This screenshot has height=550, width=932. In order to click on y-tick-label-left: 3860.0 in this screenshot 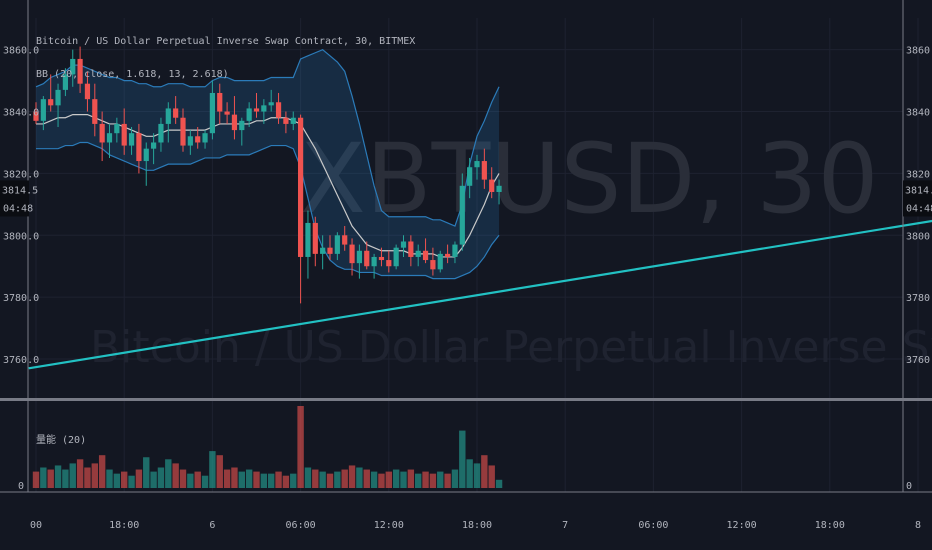, I will do `click(21, 51)`.